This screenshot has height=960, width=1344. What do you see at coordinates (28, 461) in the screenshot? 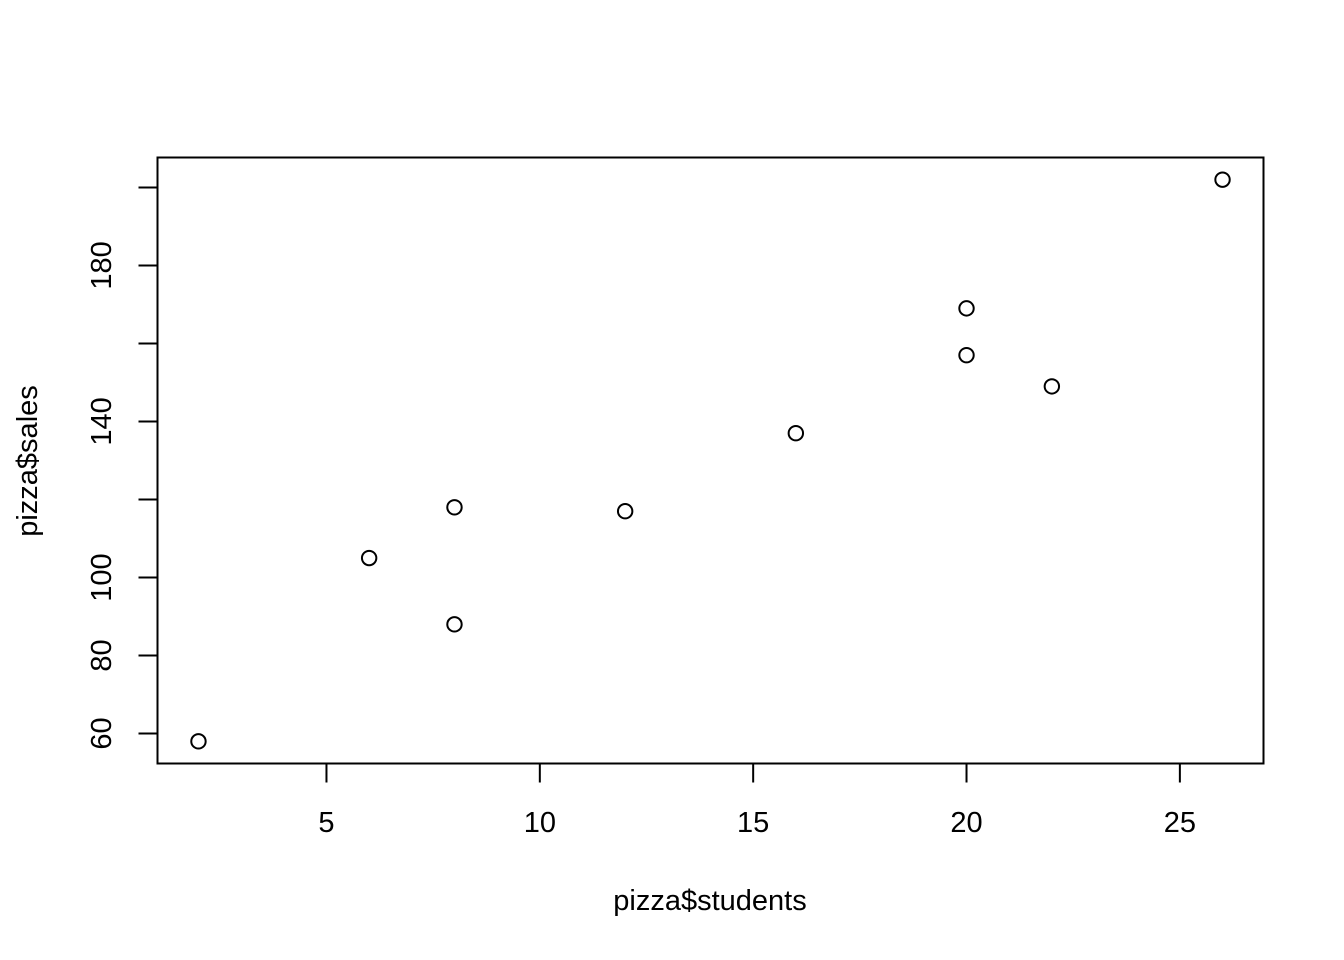
I see `y-axis-label: pizza$sales` at bounding box center [28, 461].